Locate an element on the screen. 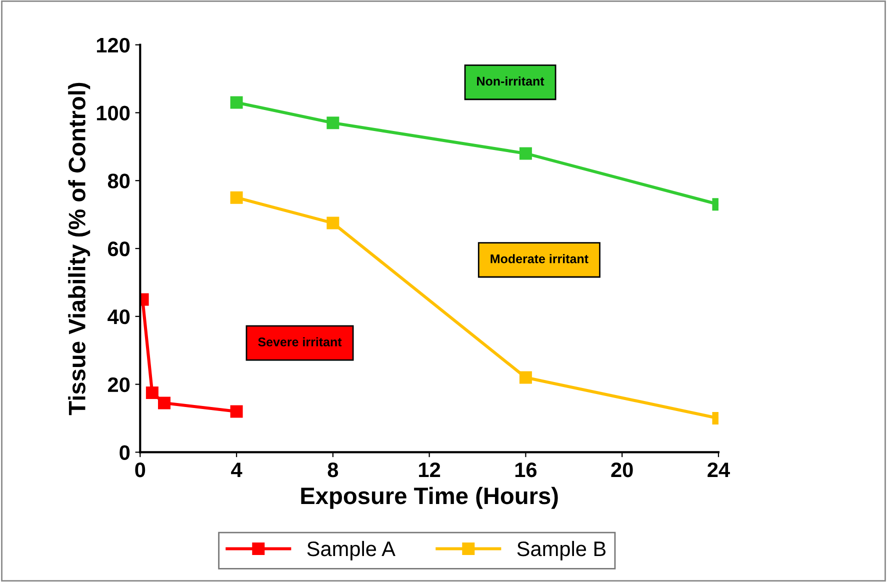  y-tick-label: 20 is located at coordinates (119, 384).